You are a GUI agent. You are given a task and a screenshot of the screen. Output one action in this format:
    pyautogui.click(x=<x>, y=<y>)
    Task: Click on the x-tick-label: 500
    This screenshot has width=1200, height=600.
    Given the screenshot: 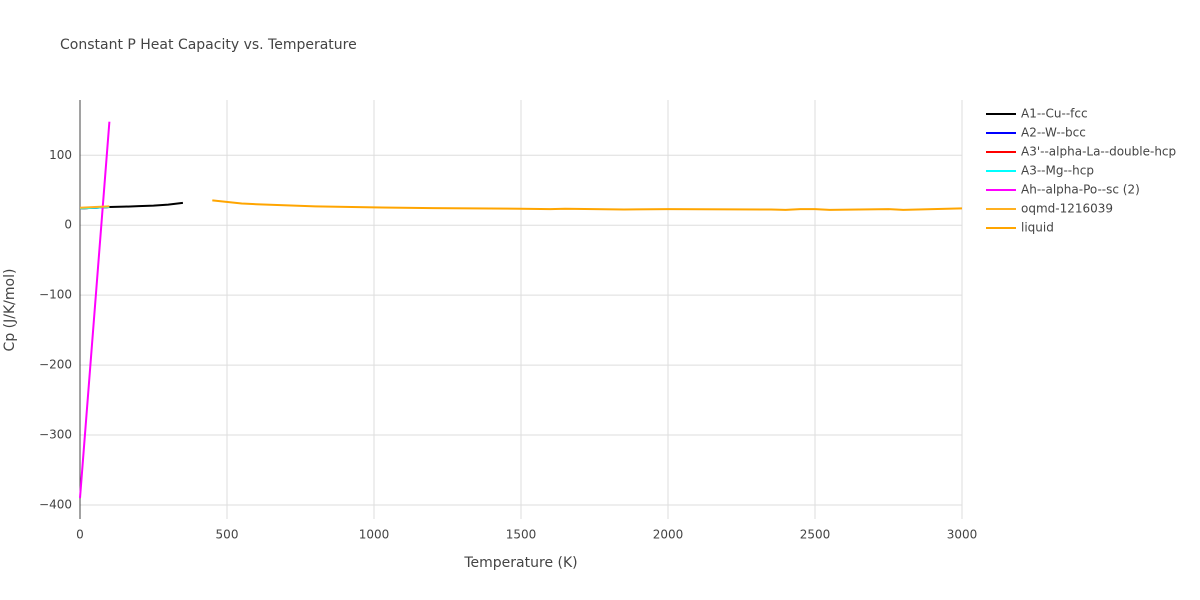 What is the action you would take?
    pyautogui.click(x=227, y=535)
    